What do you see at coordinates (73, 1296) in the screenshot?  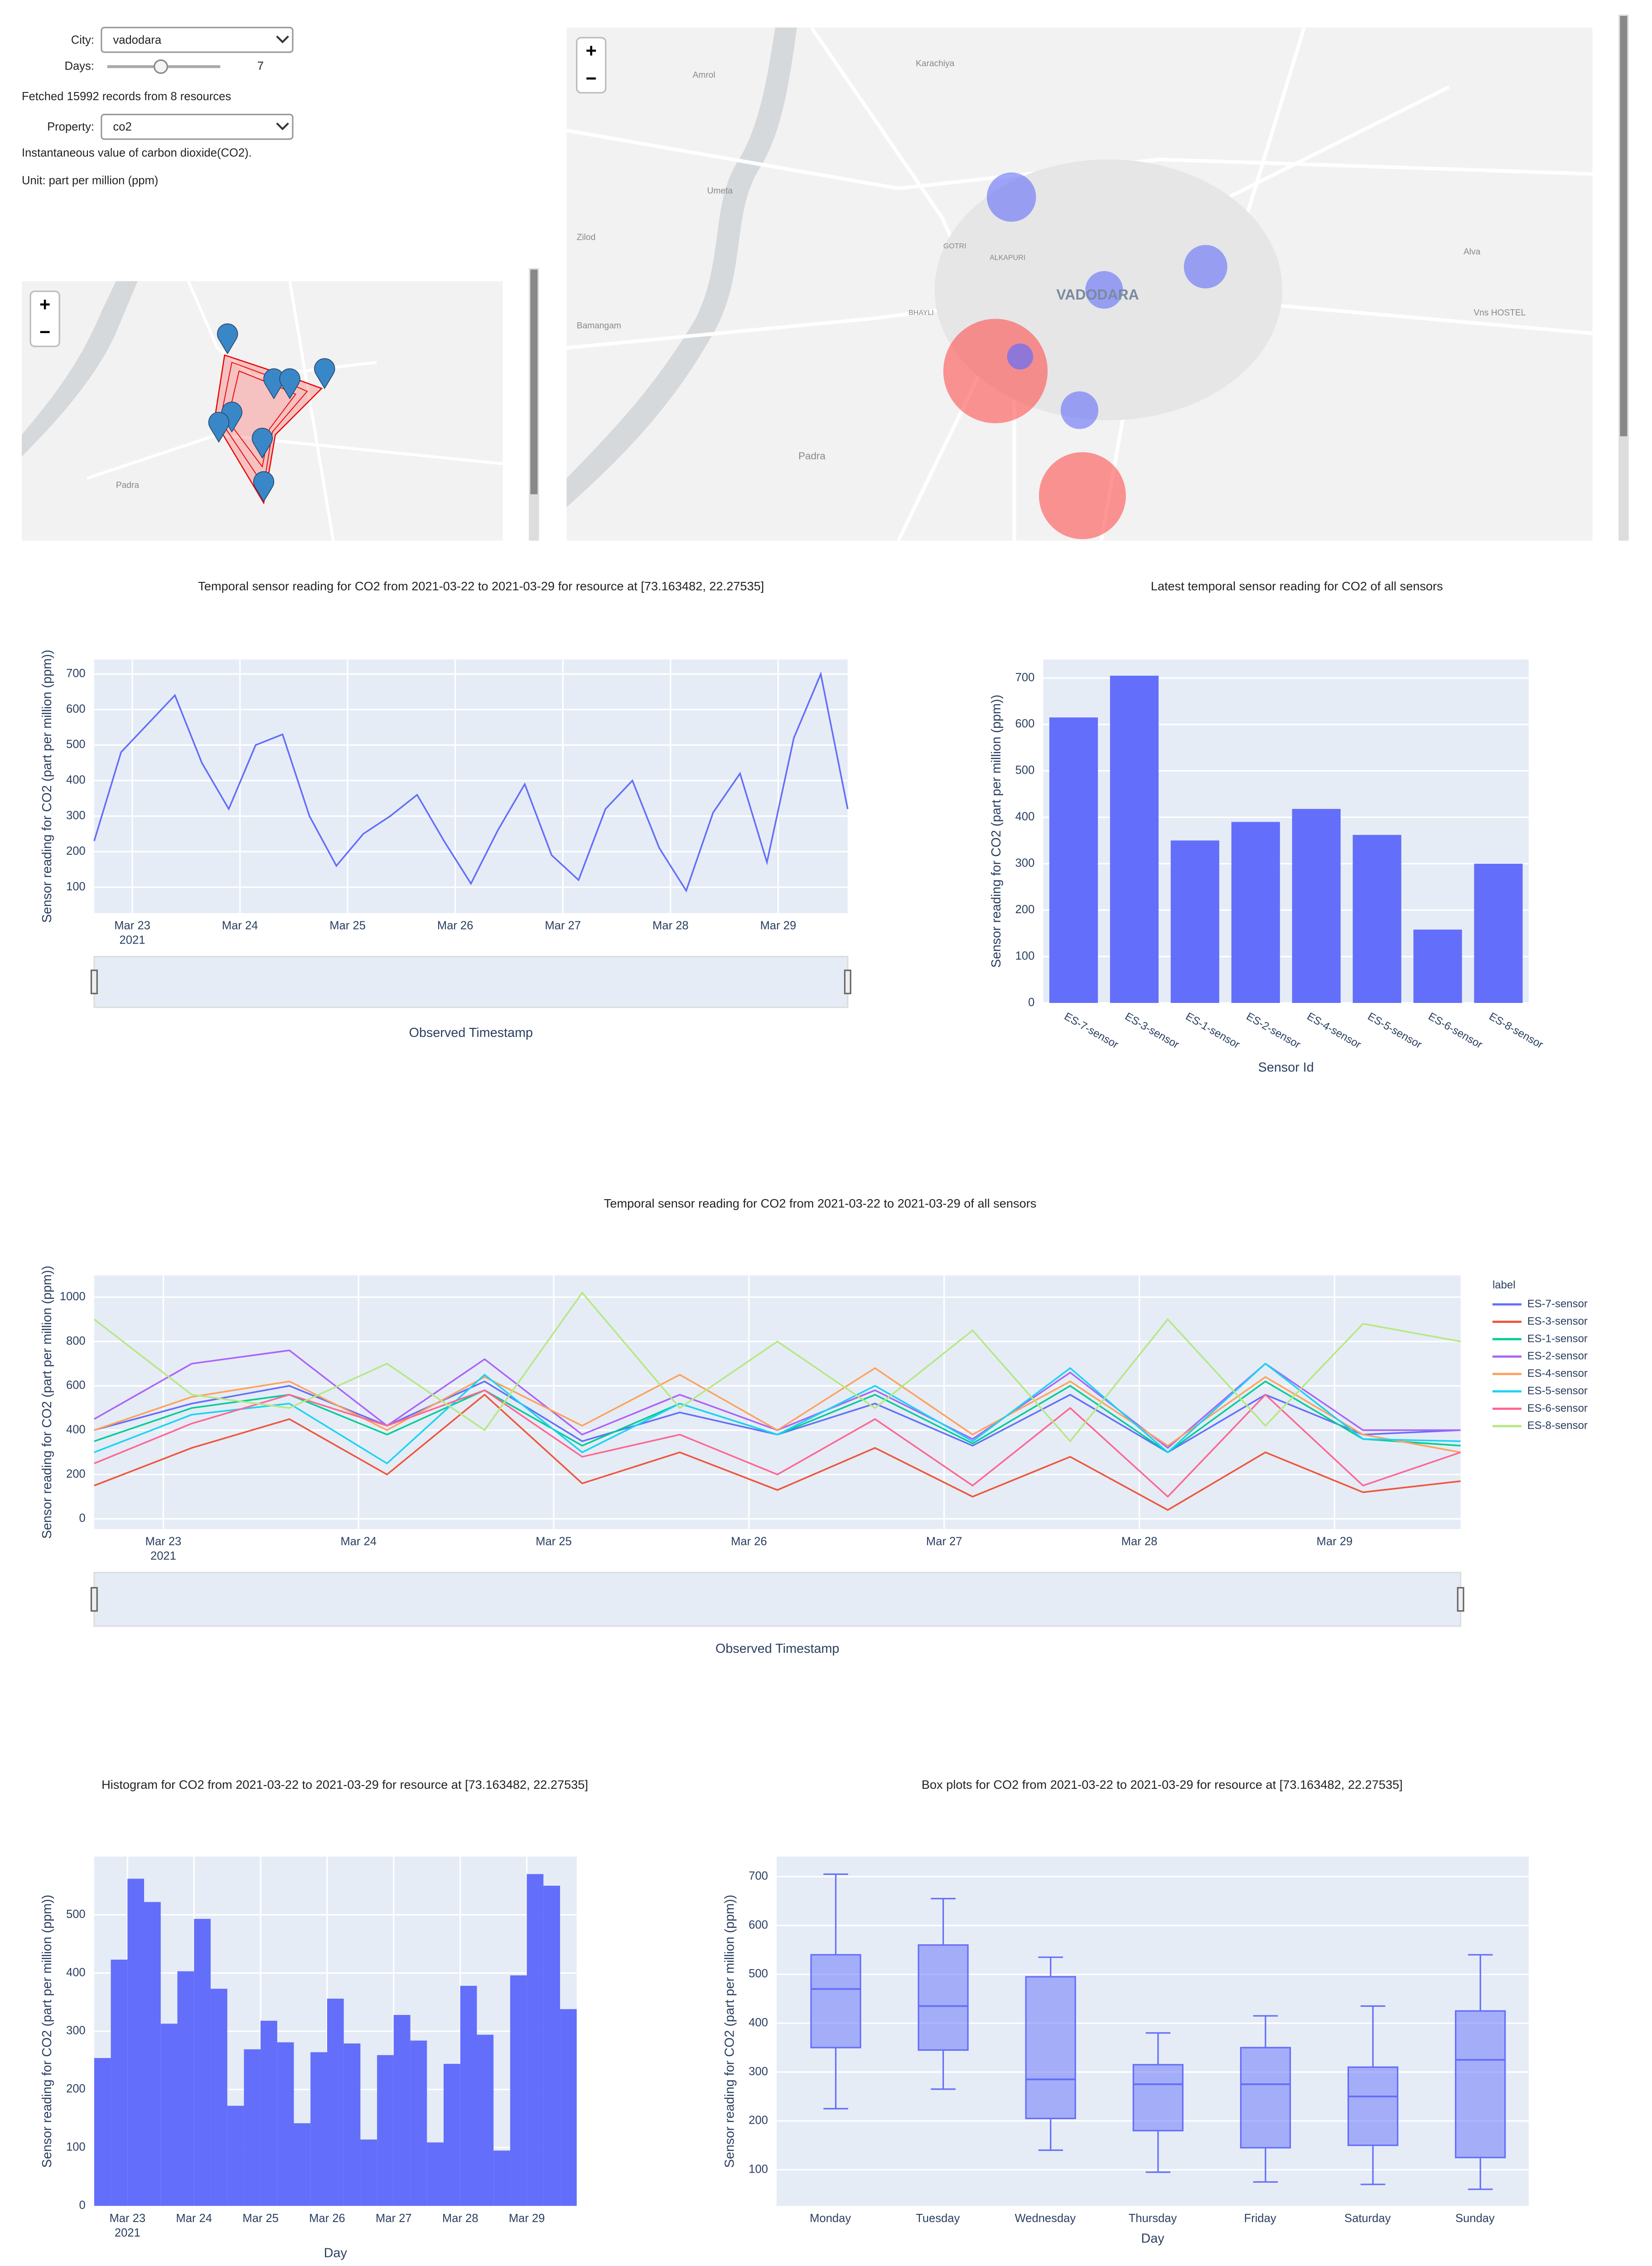 I see `y-tick-label: 1000` at bounding box center [73, 1296].